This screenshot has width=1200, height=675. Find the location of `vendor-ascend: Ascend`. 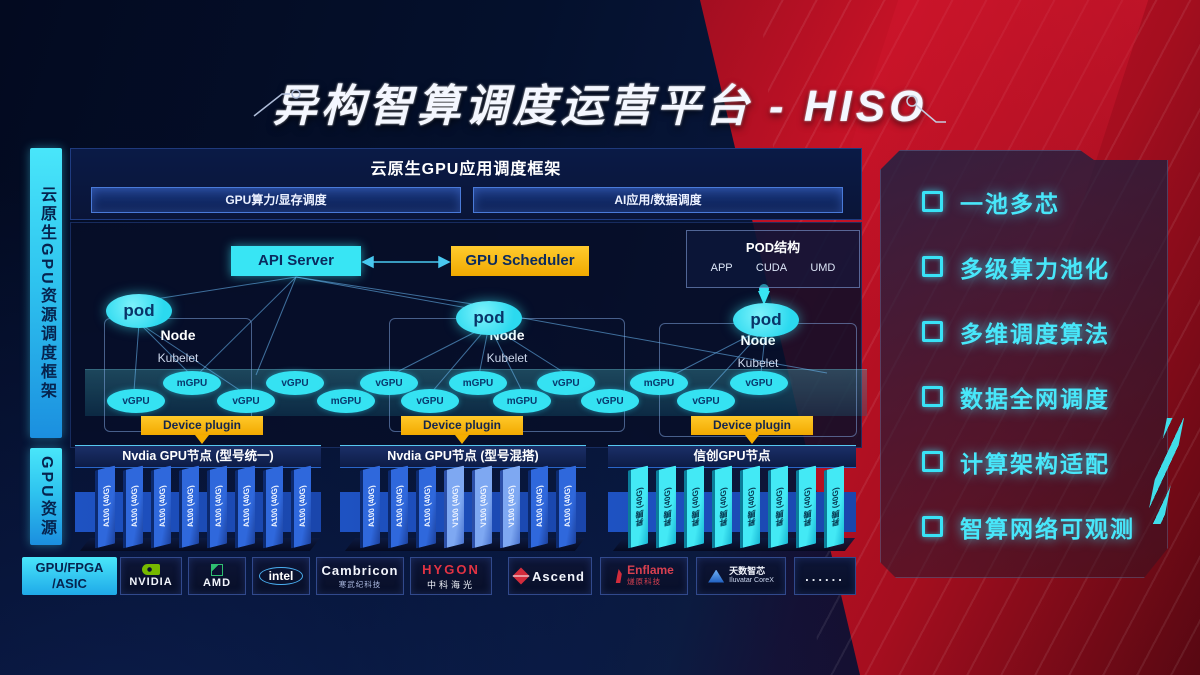

vendor-ascend: Ascend is located at coordinates (550, 576).